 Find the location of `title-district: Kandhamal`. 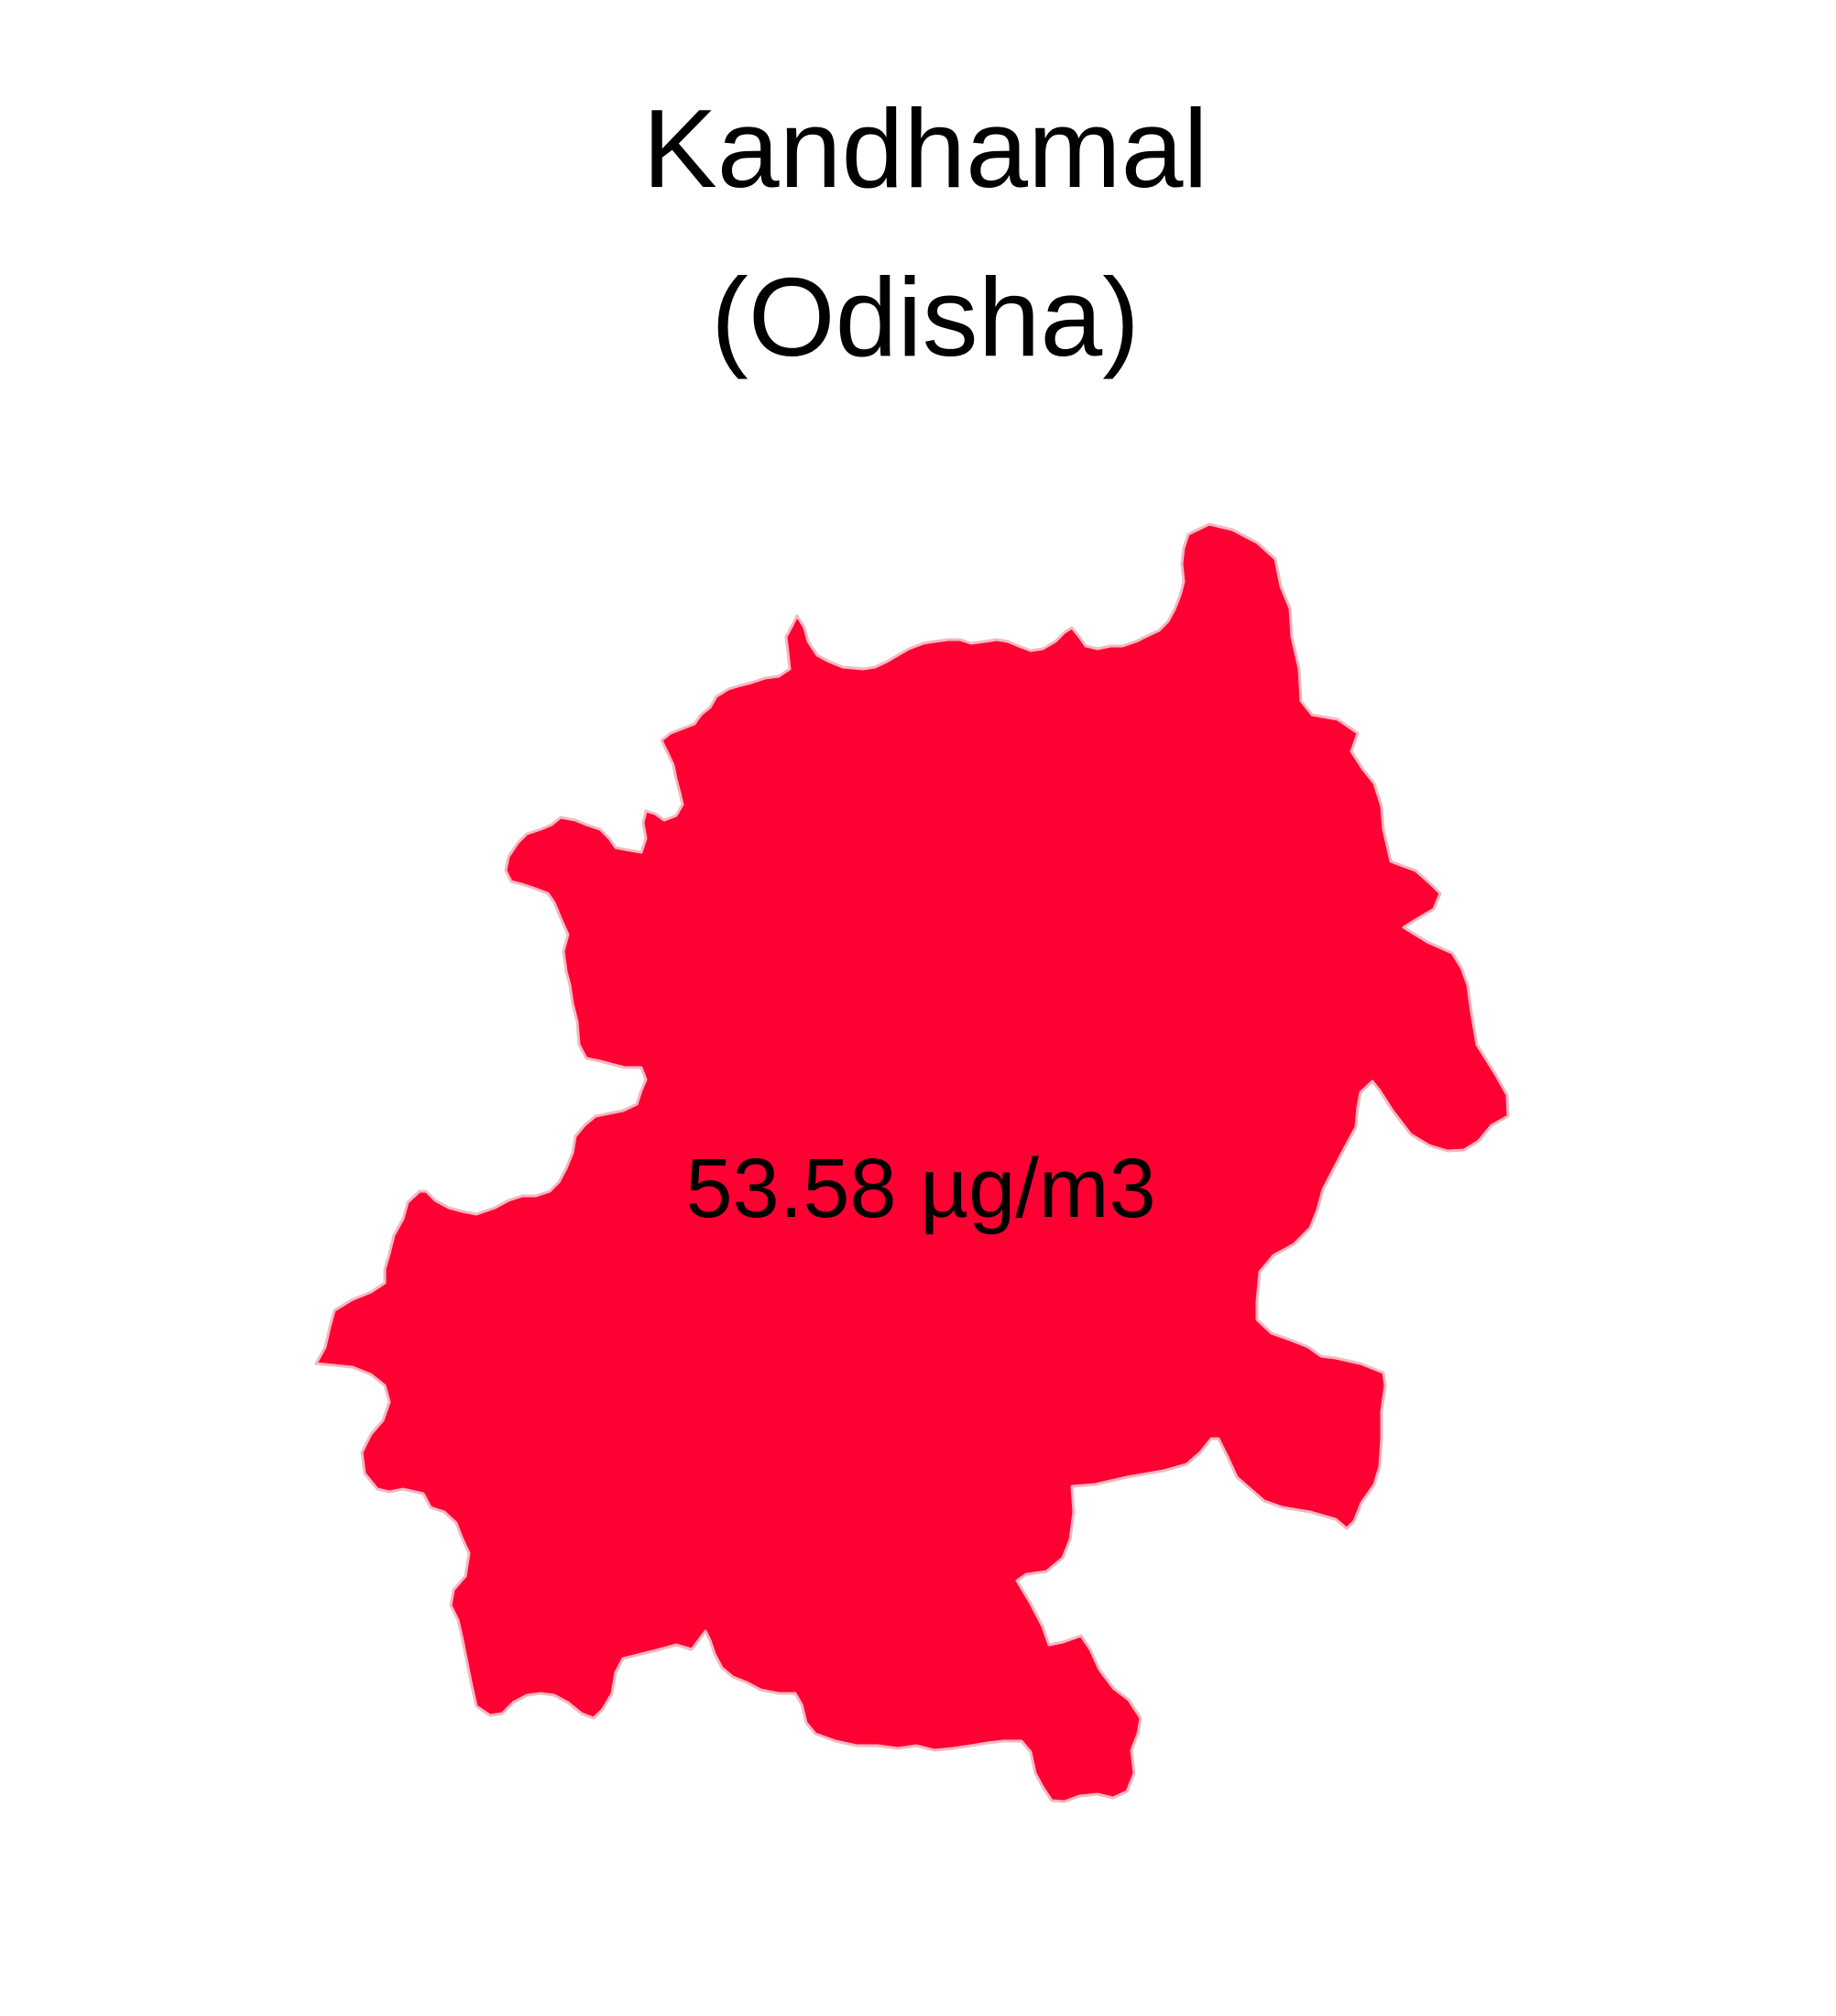

title-district: Kandhamal is located at coordinates (925, 148).